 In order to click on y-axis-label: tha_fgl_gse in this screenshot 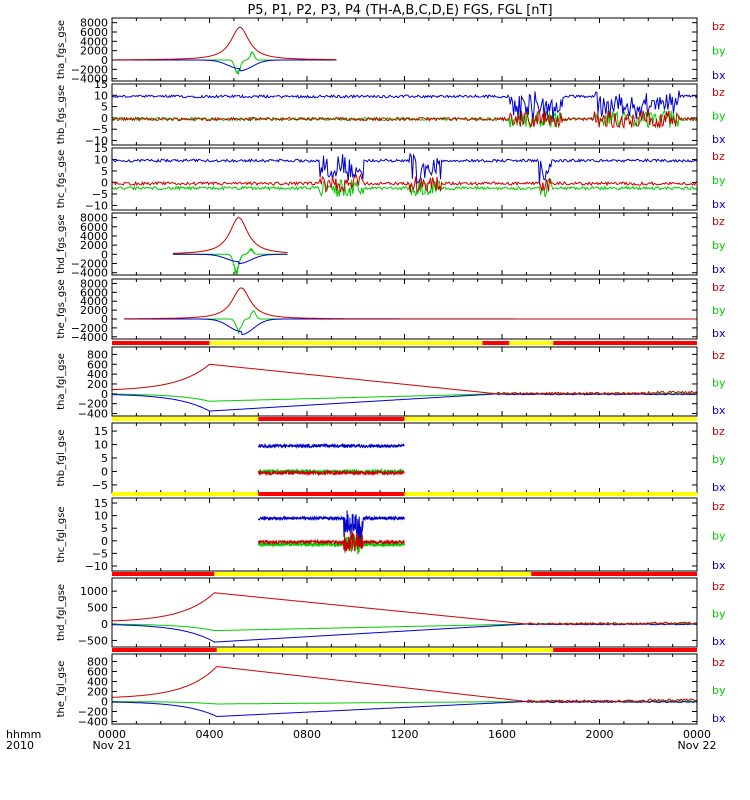, I will do `click(61, 381)`.